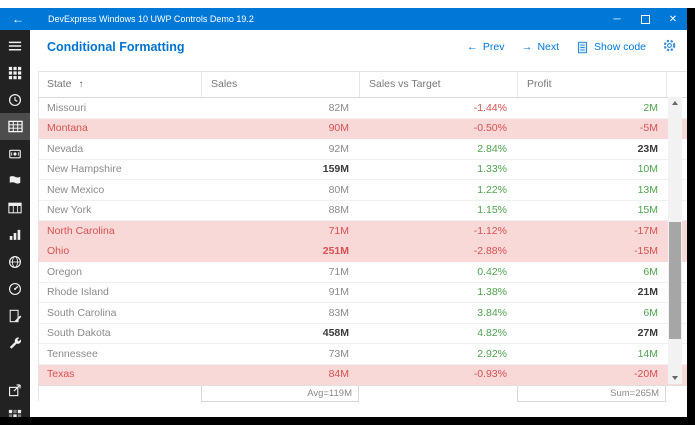 The height and width of the screenshot is (425, 695). What do you see at coordinates (646, 374) in the screenshot?
I see `cell-profit: -20M` at bounding box center [646, 374].